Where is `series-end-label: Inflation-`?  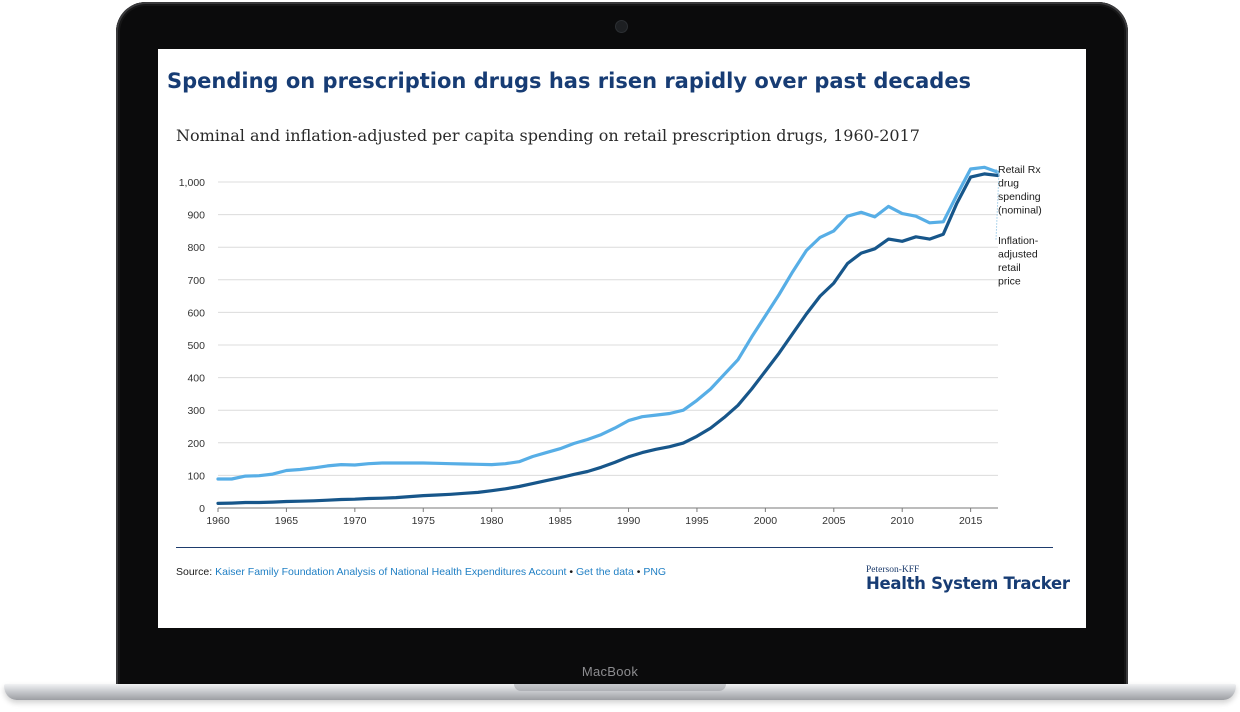
series-end-label: Inflation- is located at coordinates (1018, 241).